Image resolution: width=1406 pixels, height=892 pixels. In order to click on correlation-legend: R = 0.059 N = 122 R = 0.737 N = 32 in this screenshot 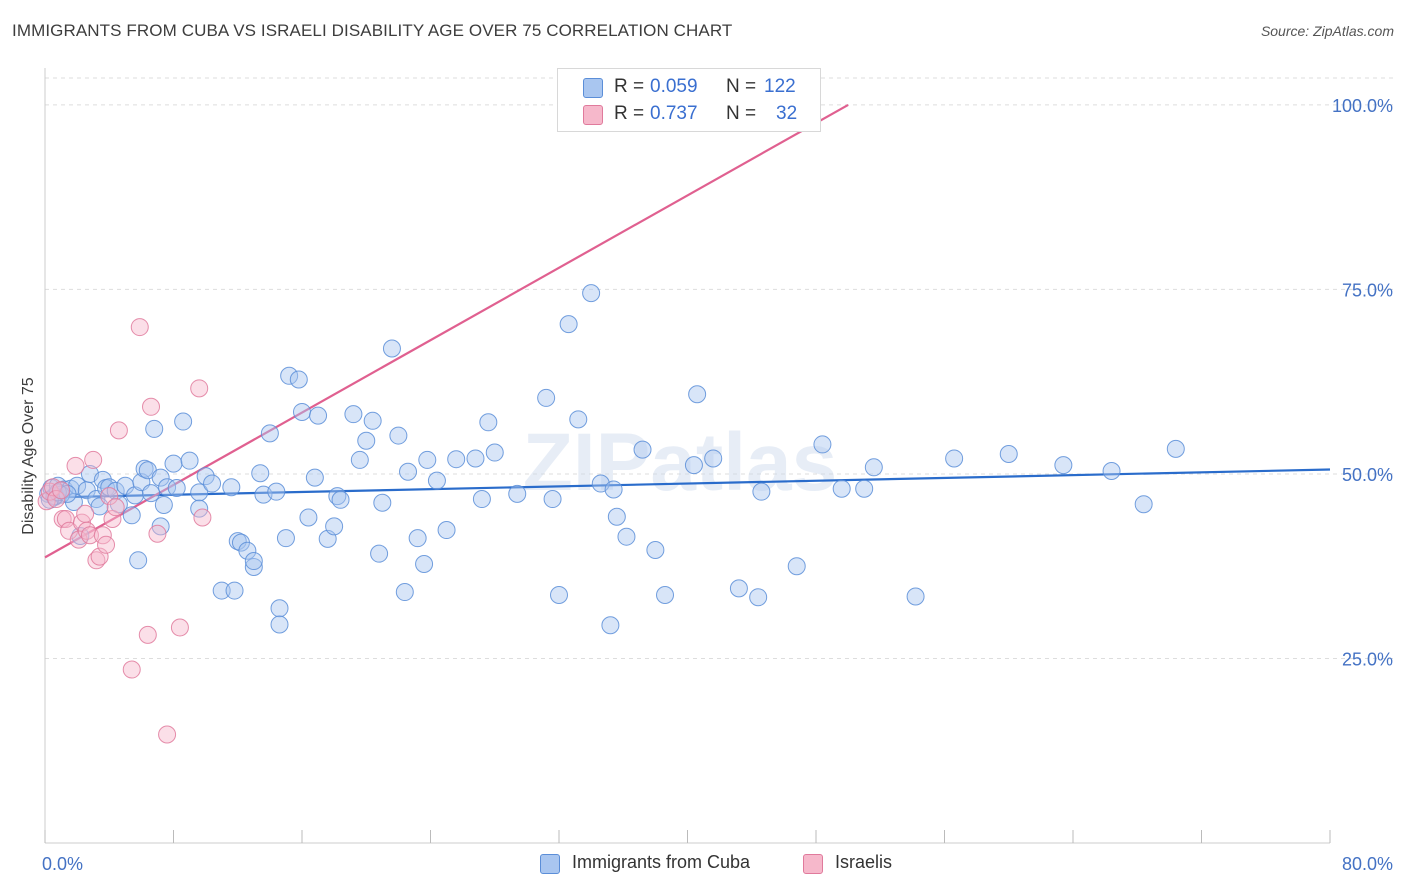, I will do `click(689, 100)`.